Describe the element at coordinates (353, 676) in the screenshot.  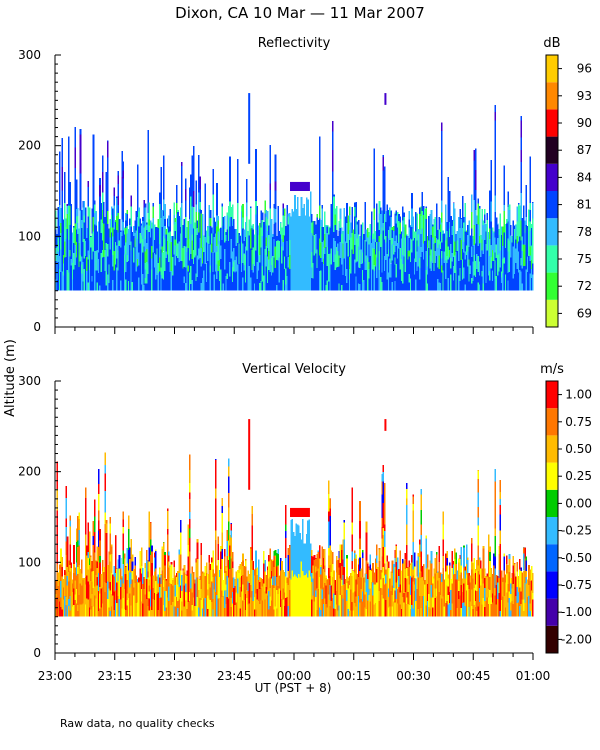
I see `x-tick-label: 00:15` at that location.